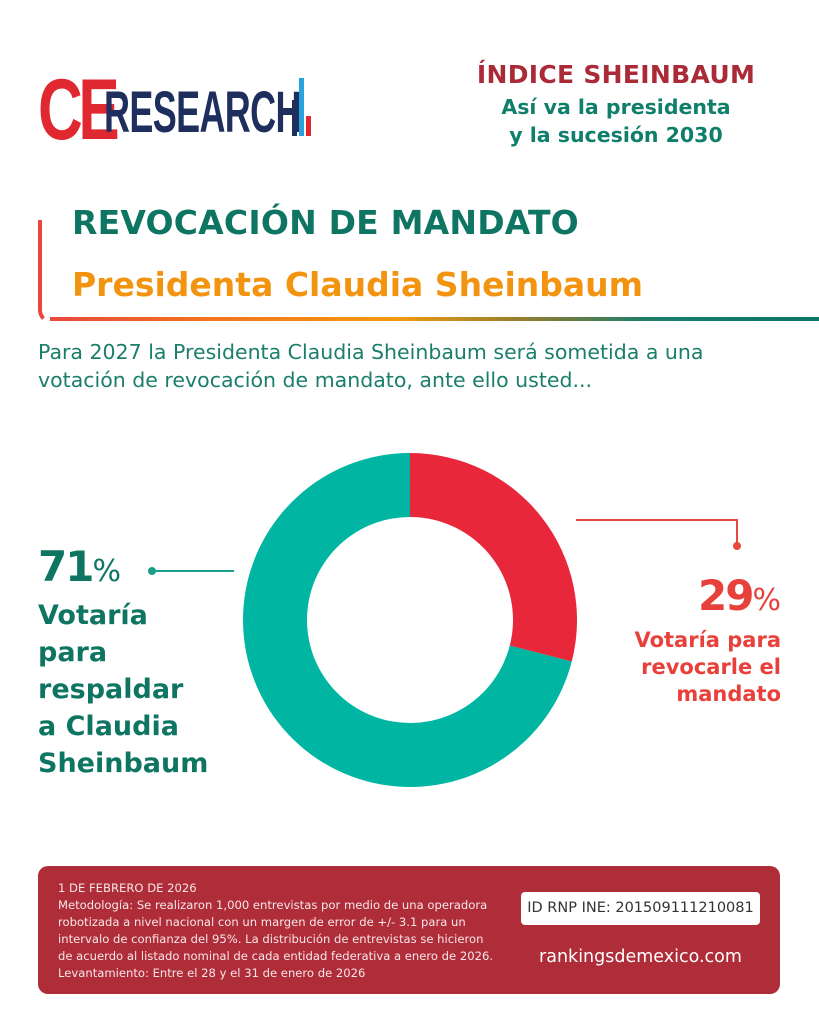 The height and width of the screenshot is (1024, 819). What do you see at coordinates (358, 284) in the screenshot?
I see `section-subject: Presidenta Claudia Sheinbaum` at bounding box center [358, 284].